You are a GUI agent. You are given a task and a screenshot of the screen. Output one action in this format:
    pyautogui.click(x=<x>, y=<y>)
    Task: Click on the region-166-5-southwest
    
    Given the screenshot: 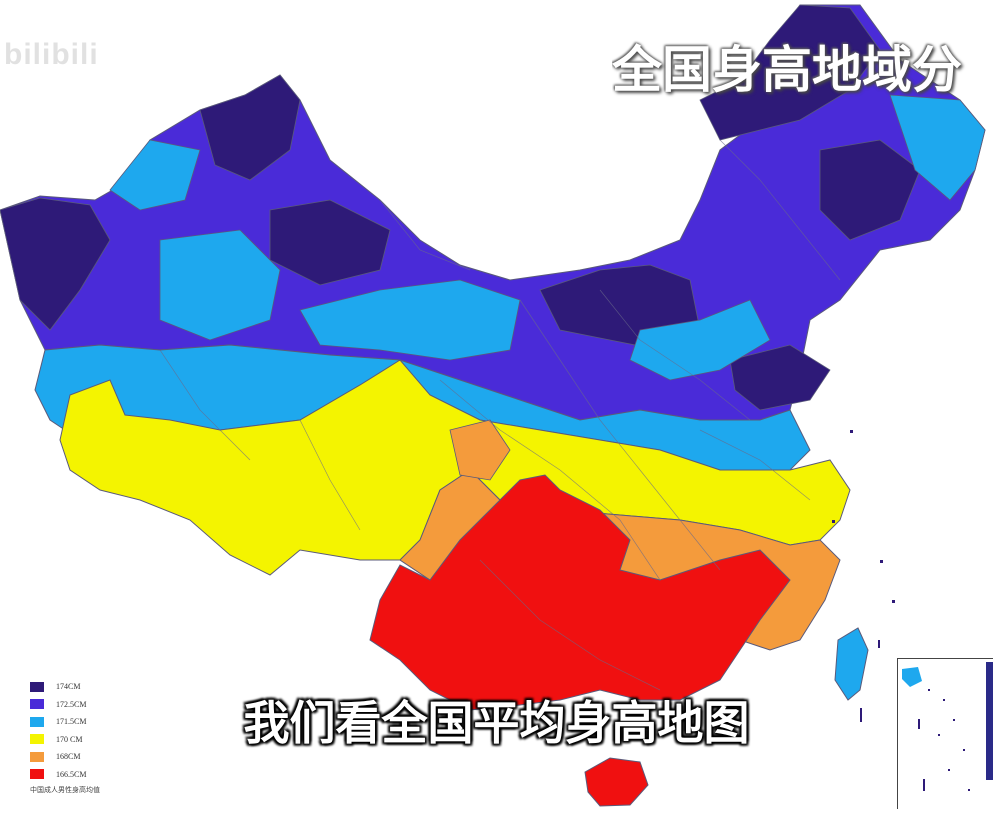 What is the action you would take?
    pyautogui.click(x=580, y=592)
    